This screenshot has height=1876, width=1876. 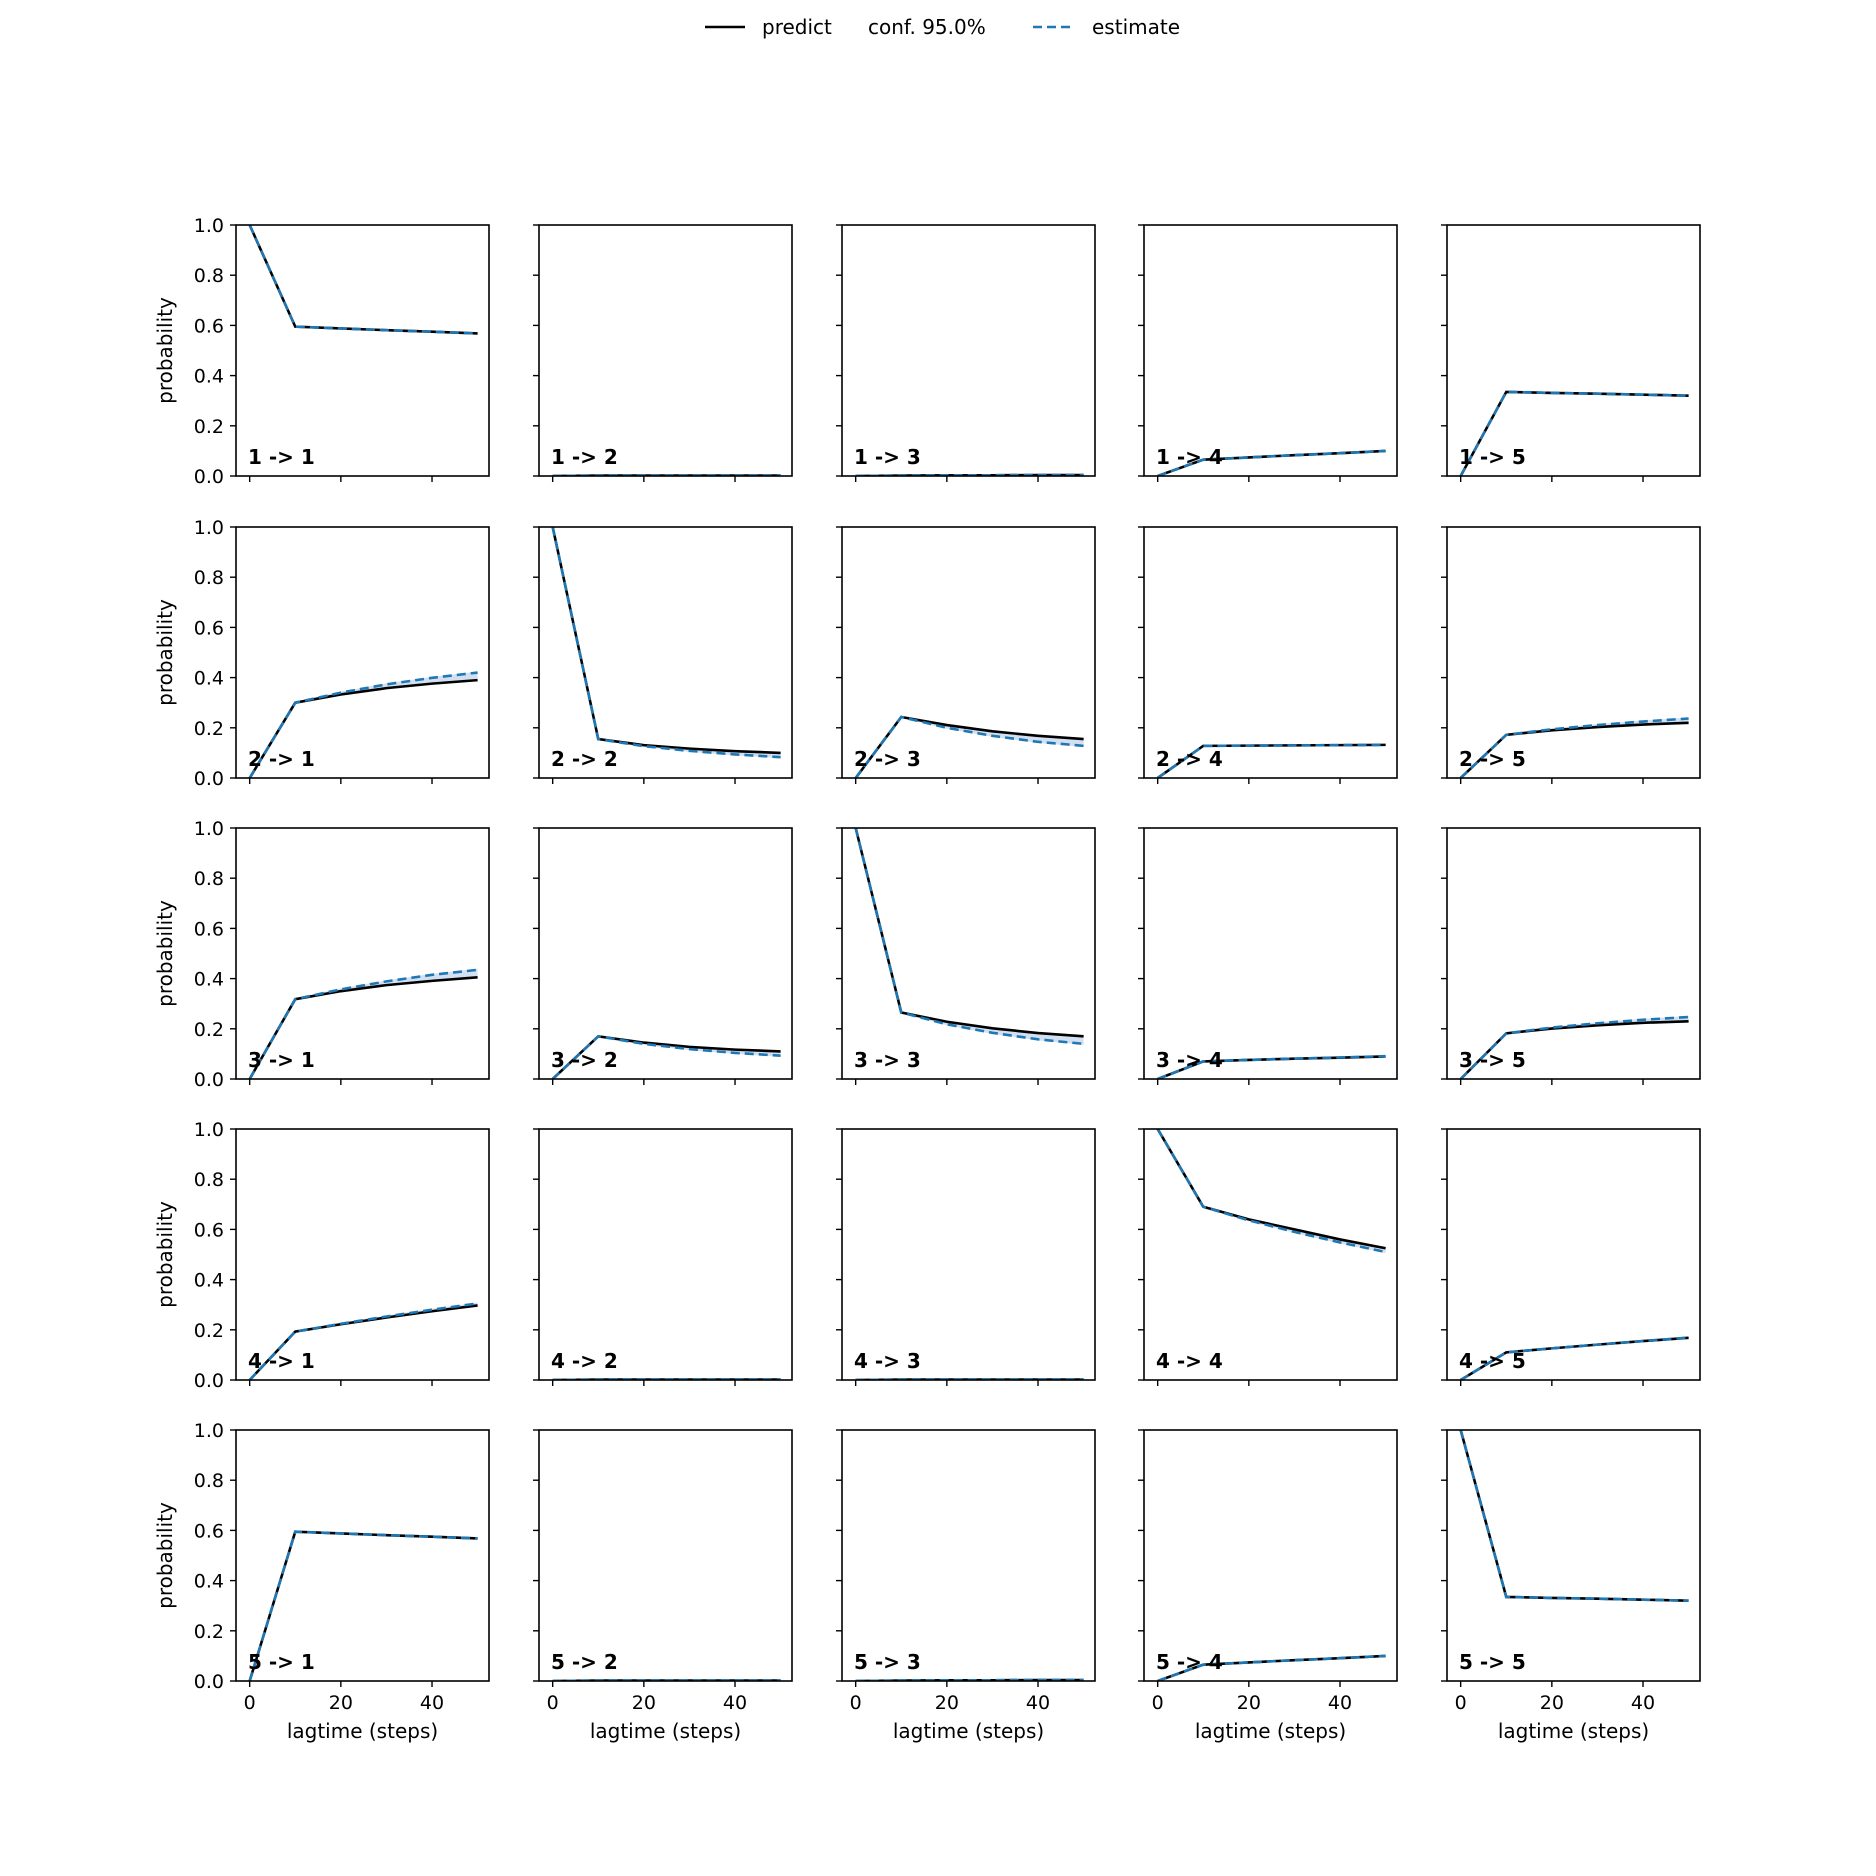 I want to click on legend-predict-label: predict, so click(x=797, y=27).